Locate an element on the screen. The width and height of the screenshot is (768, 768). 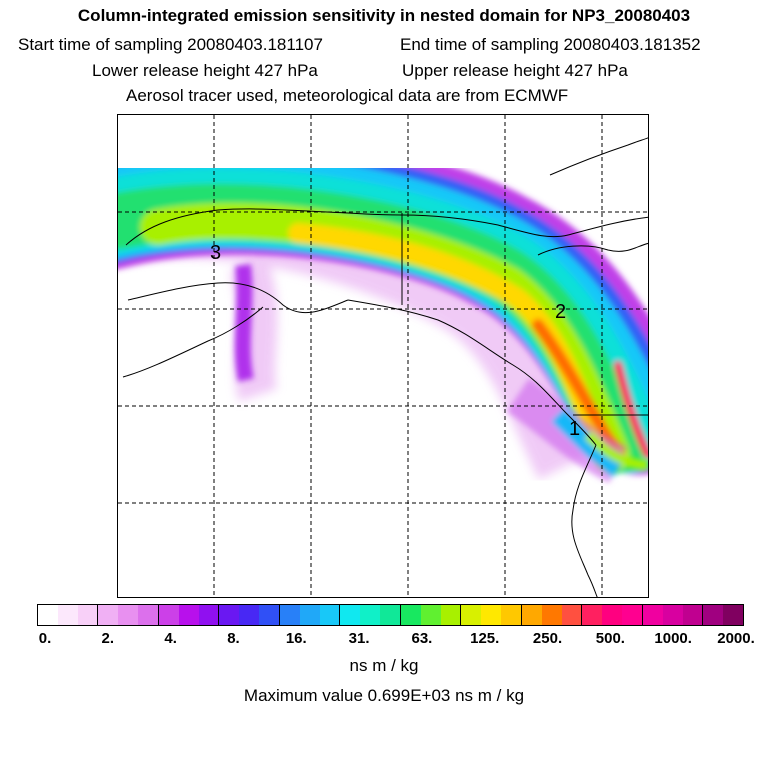
color-scale-bar is located at coordinates (390, 615).